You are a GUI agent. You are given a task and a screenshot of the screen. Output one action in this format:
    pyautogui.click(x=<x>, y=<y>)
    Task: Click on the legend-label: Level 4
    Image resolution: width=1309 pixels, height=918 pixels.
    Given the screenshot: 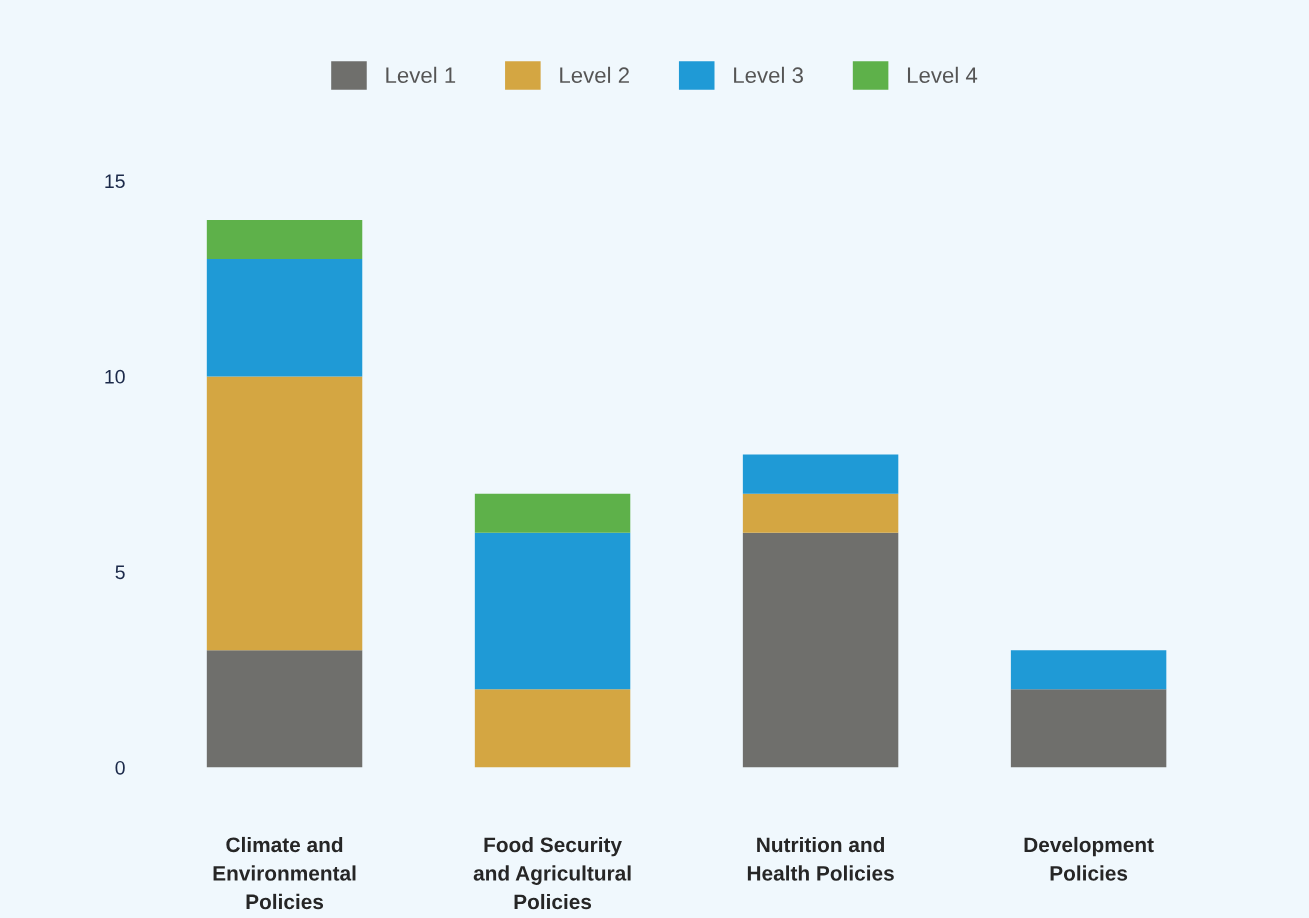 What is the action you would take?
    pyautogui.click(x=942, y=75)
    